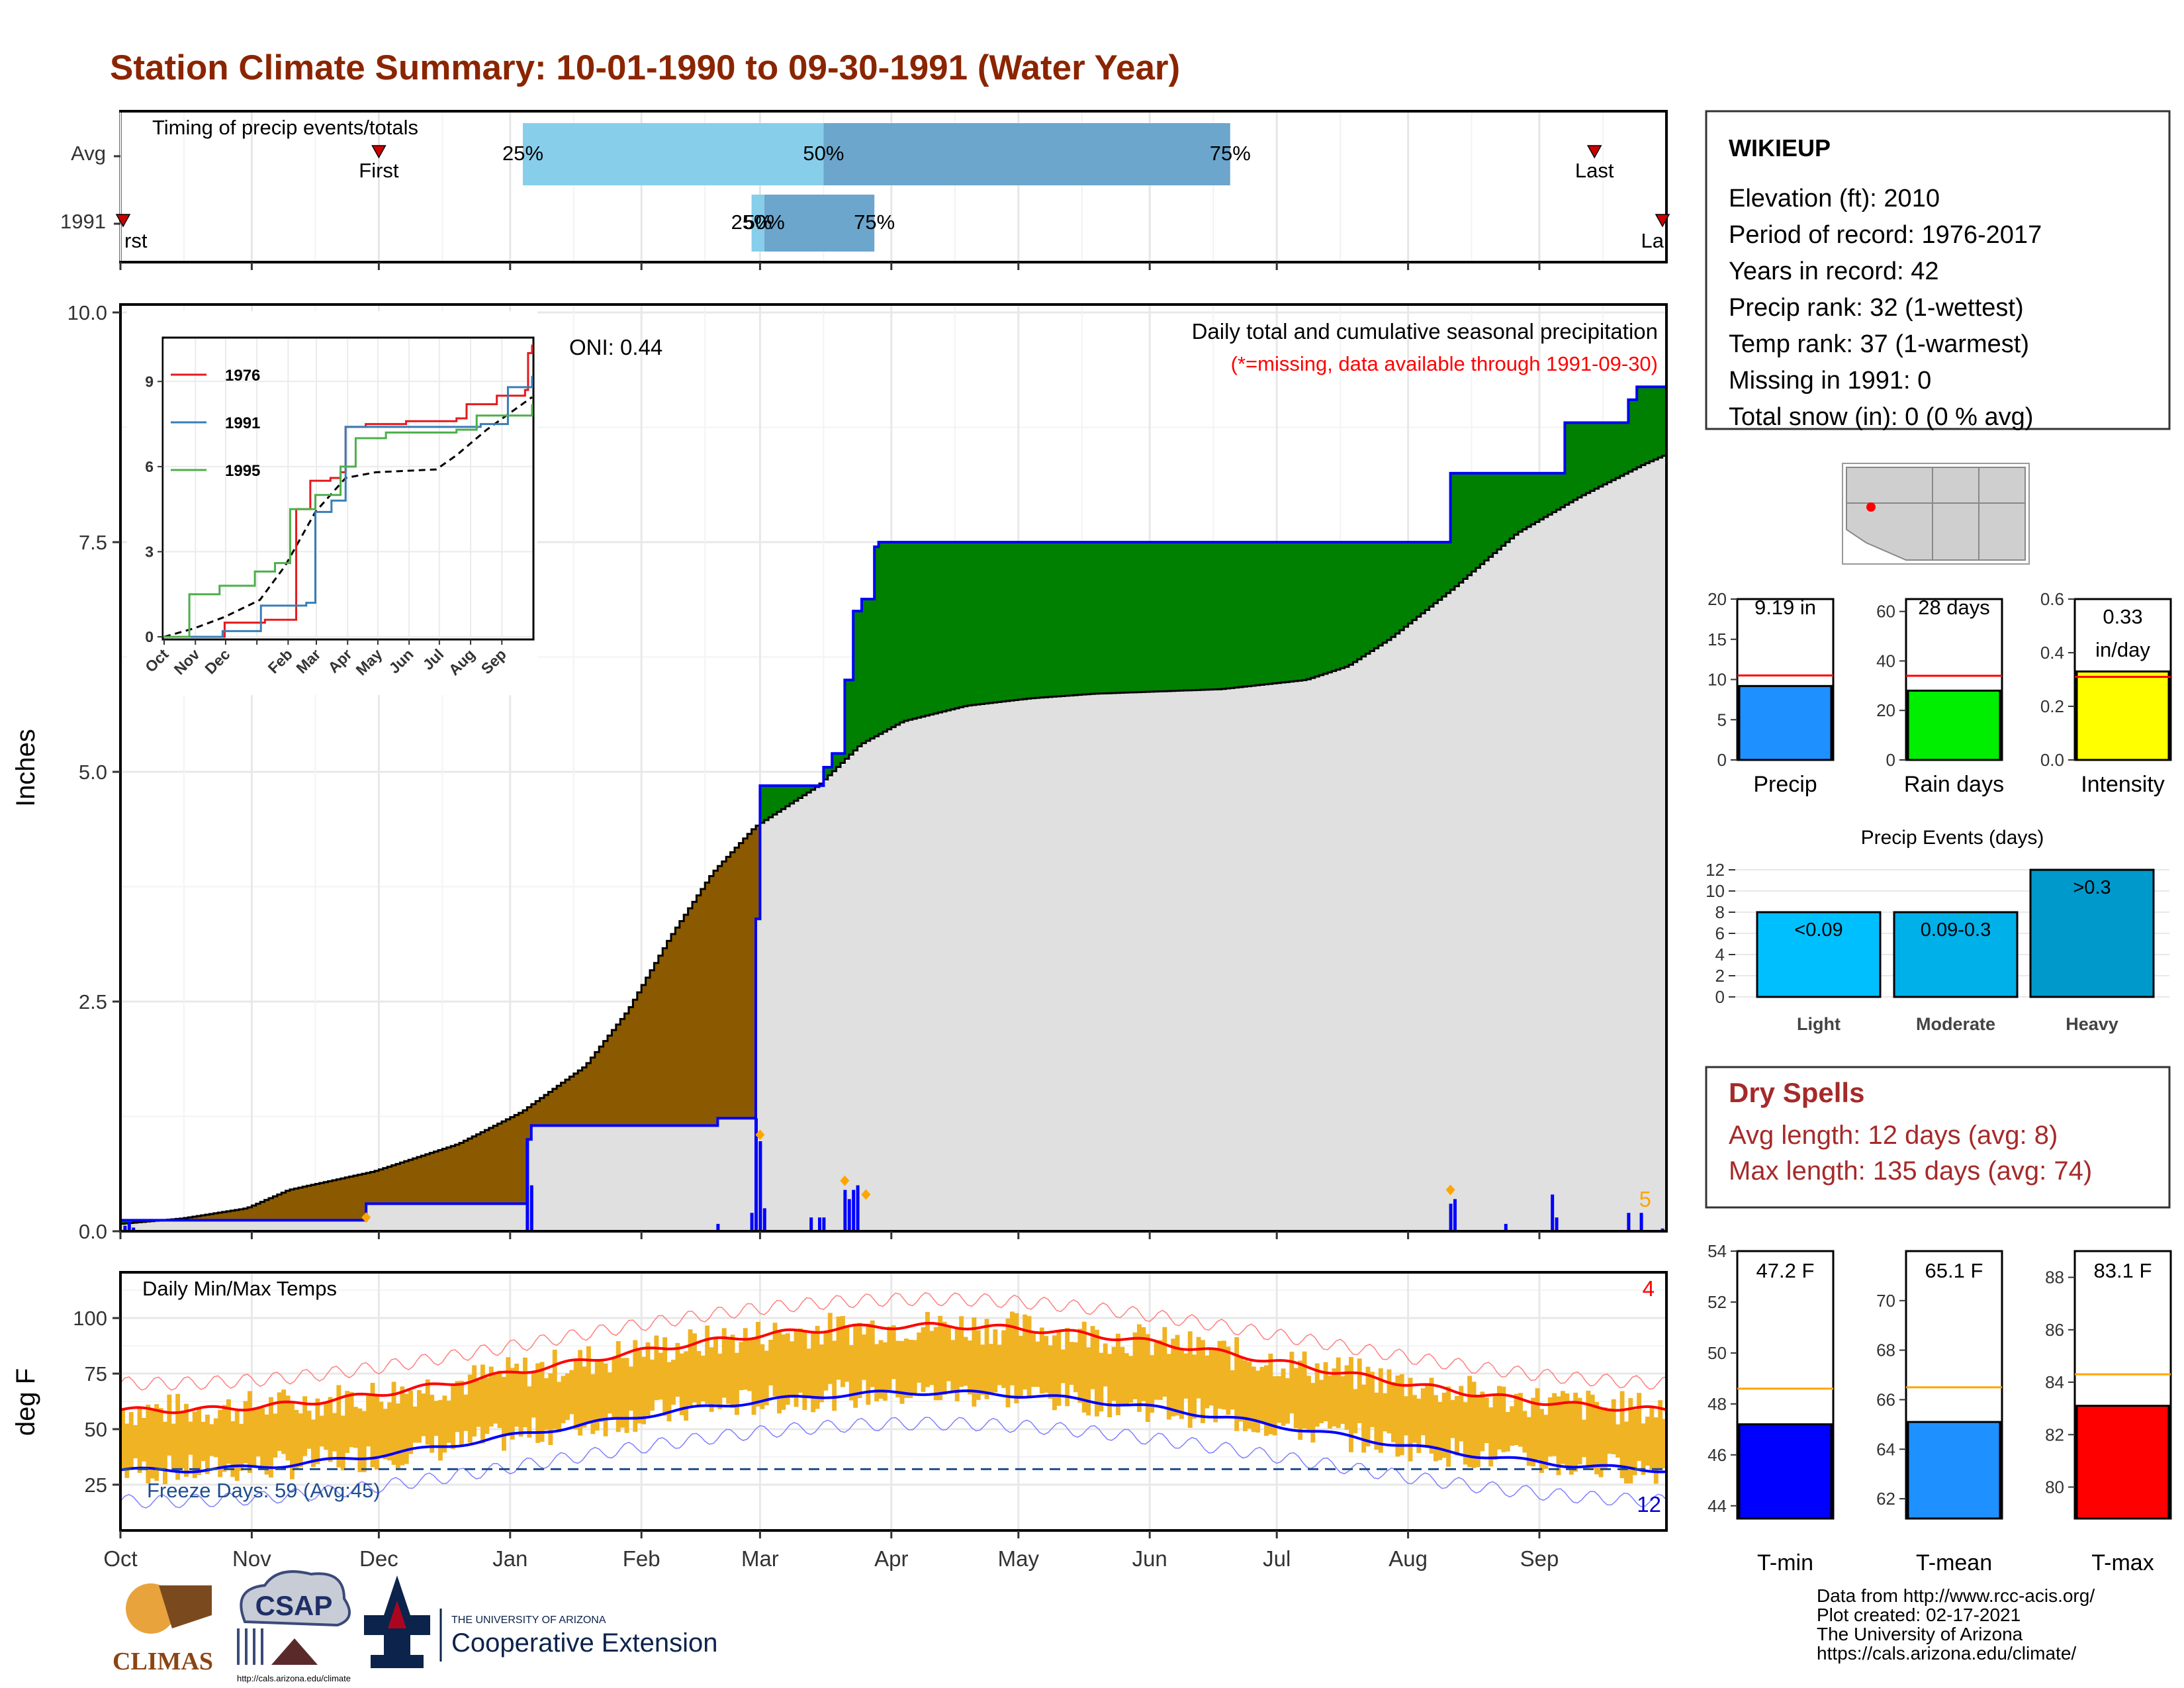  Describe the element at coordinates (1786, 1270) in the screenshot. I see `temp-summary-value: 47.2 F` at that location.